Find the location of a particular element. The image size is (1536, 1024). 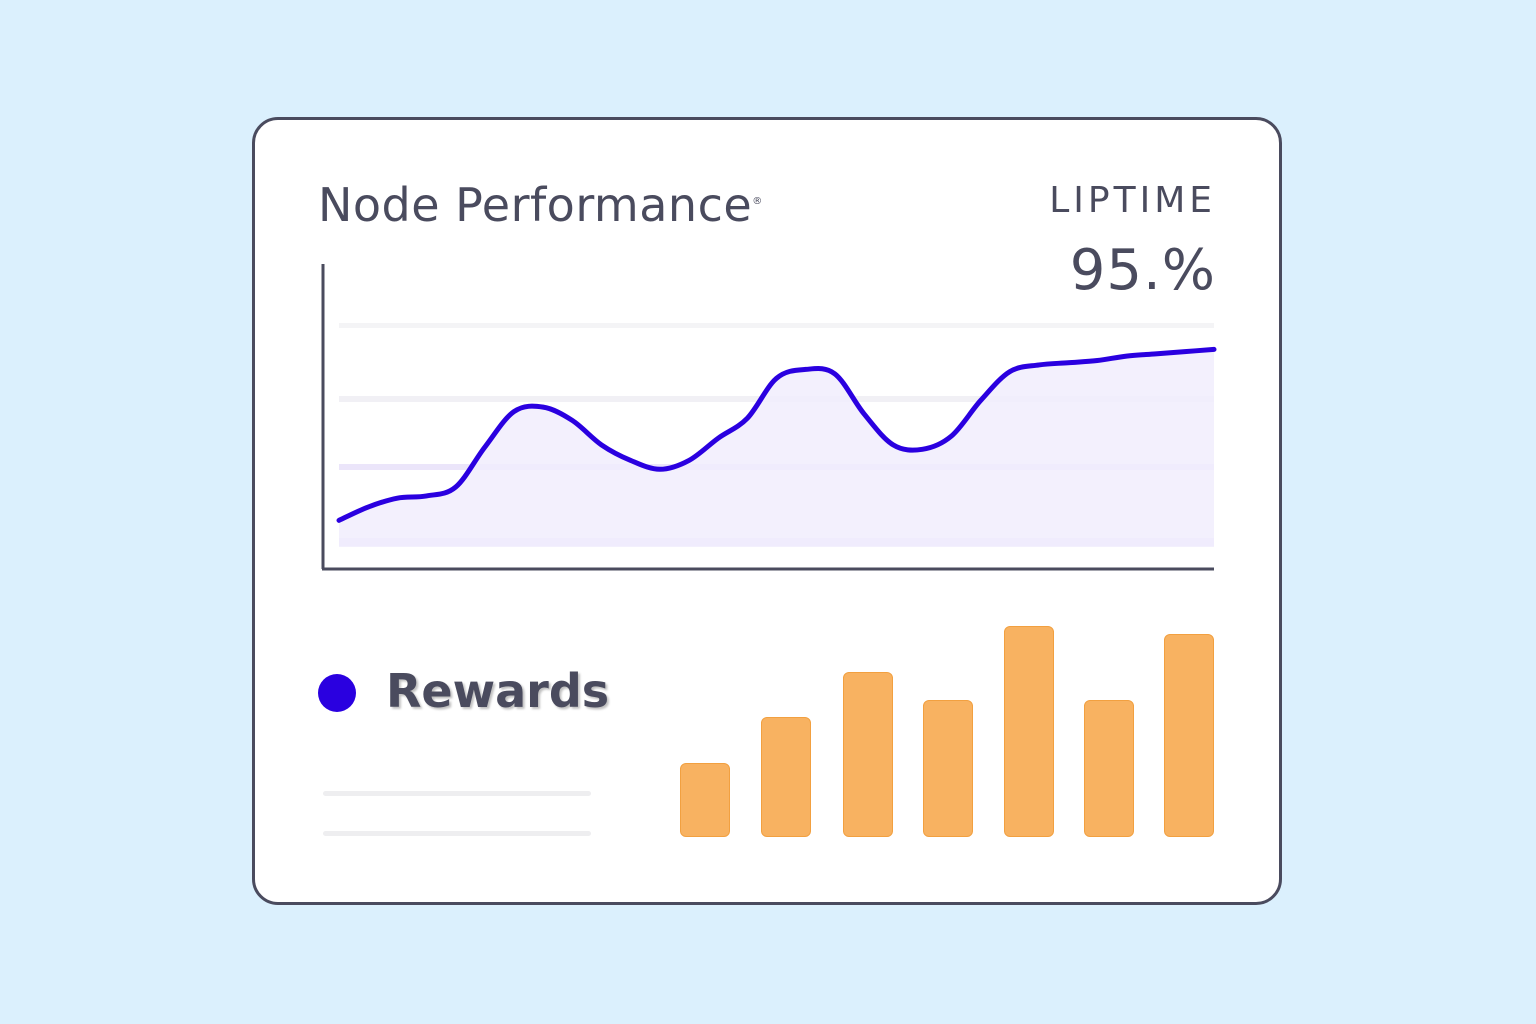

card-title: Node Performance® is located at coordinates (540, 205).